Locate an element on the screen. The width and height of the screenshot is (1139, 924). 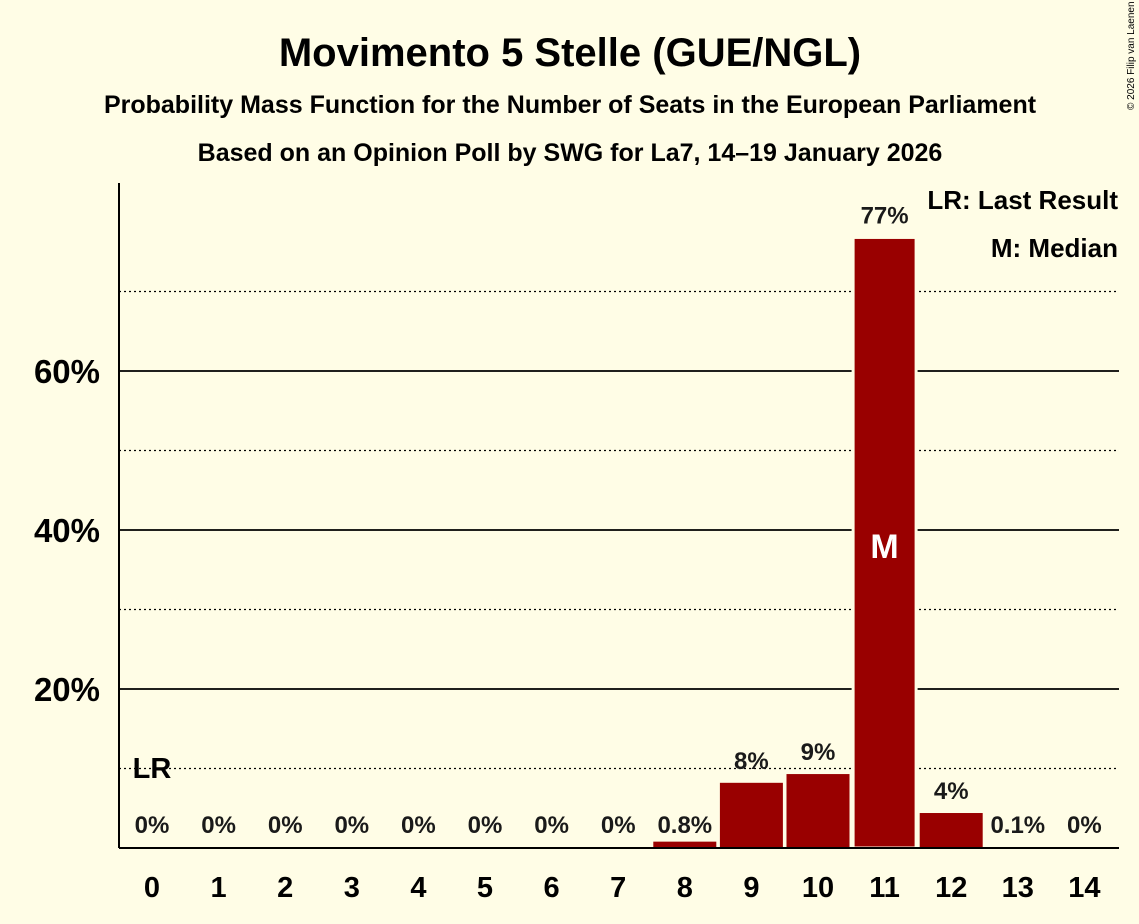
x-axis-ticks: 0 1 2 3 4 5 6 7 8 9 10 11 12 13 14 is located at coordinates (622, 888).